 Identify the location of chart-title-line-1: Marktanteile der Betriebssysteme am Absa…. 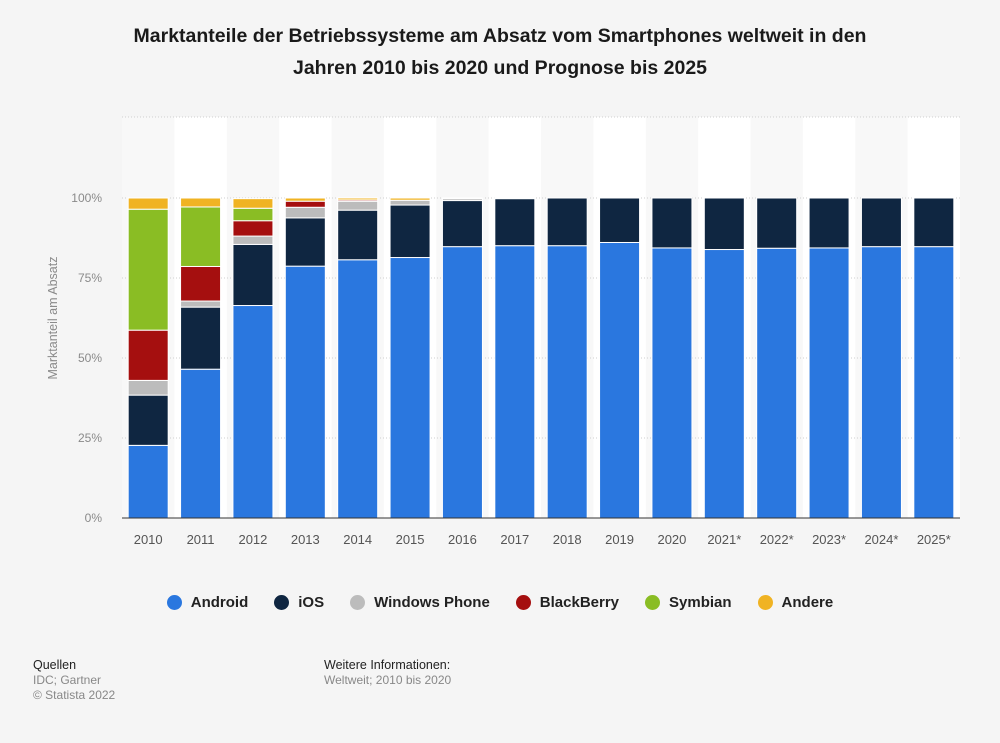
(500, 36).